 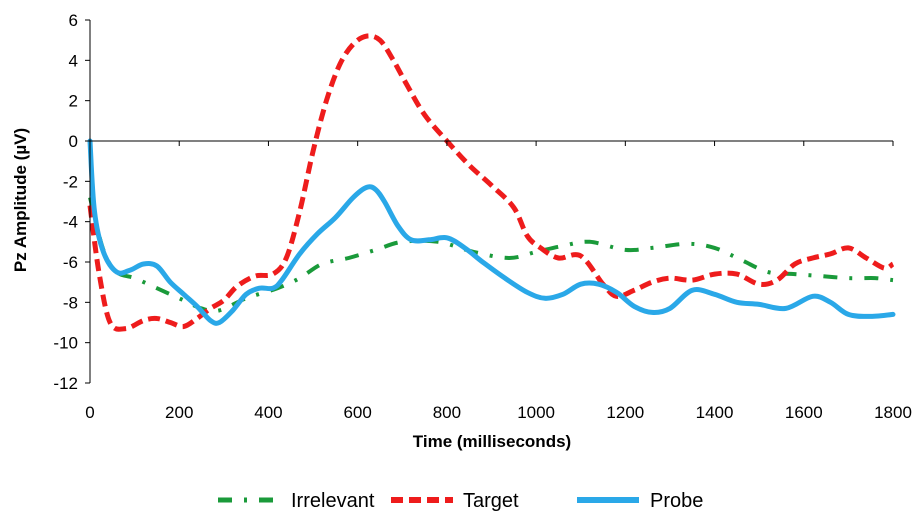 What do you see at coordinates (73, 141) in the screenshot?
I see `y-tick-label: 0` at bounding box center [73, 141].